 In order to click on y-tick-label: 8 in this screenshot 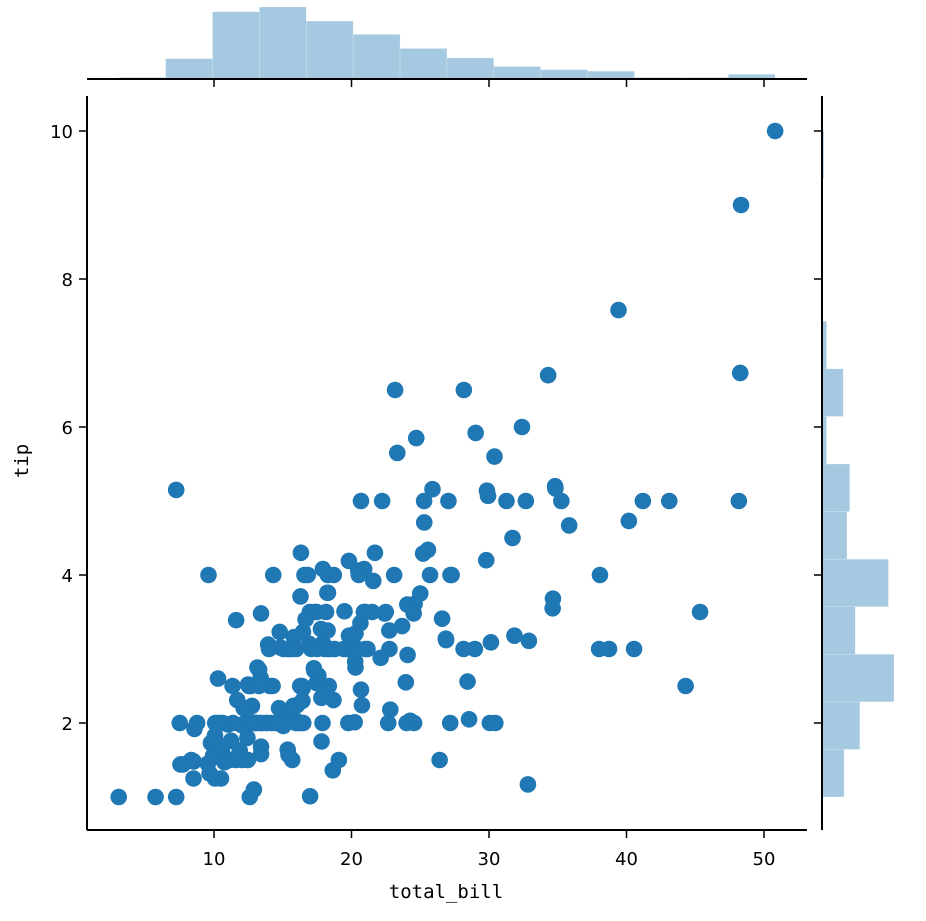, I will do `click(67, 280)`.